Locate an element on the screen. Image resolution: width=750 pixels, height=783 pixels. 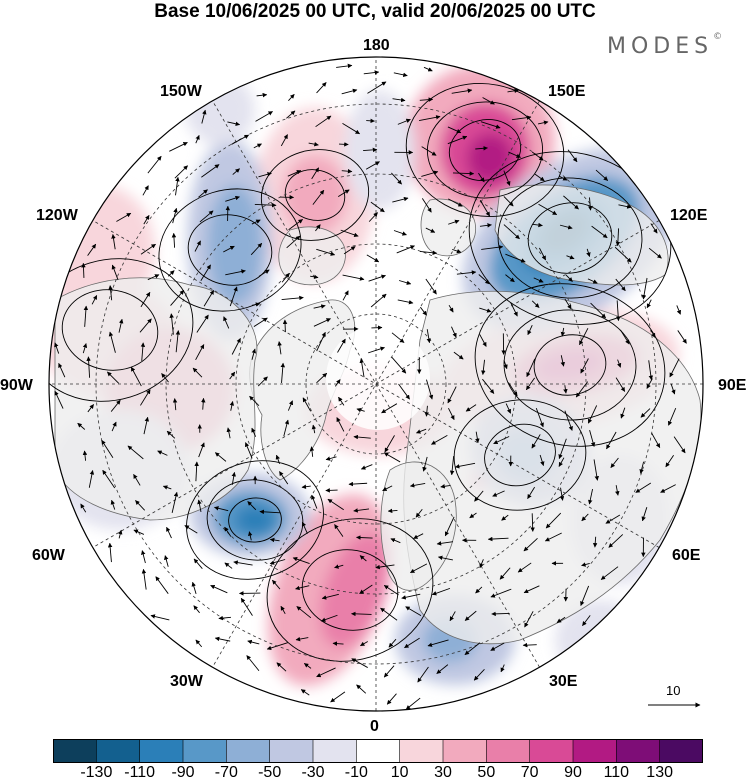
anomaly-blob is located at coordinates (490, 158).